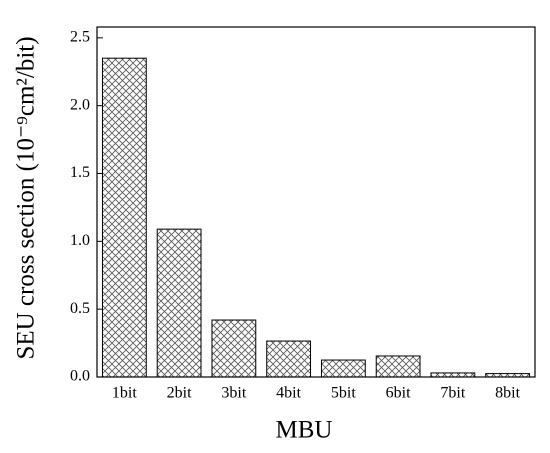 Image resolution: width=550 pixels, height=453 pixels. Describe the element at coordinates (288, 393) in the screenshot. I see `x-tick-label: 4bit` at that location.